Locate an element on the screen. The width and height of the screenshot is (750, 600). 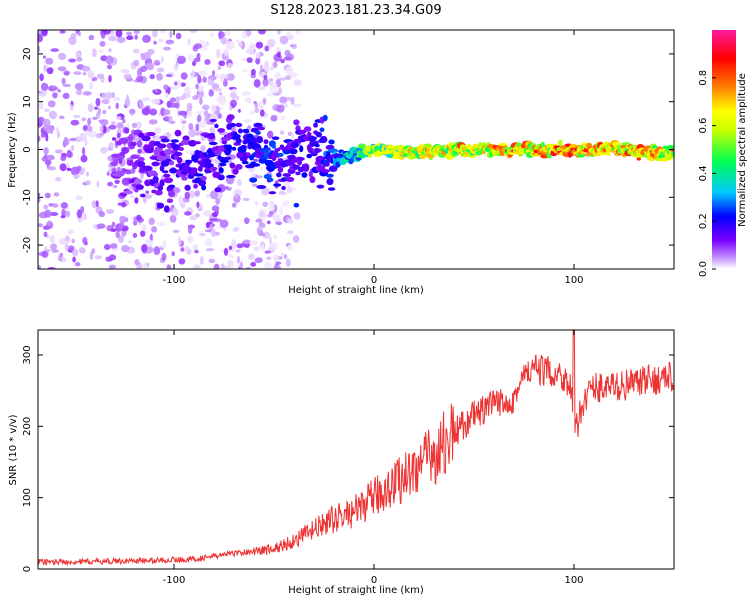
y-tick-label: 300 is located at coordinates (27, 354).